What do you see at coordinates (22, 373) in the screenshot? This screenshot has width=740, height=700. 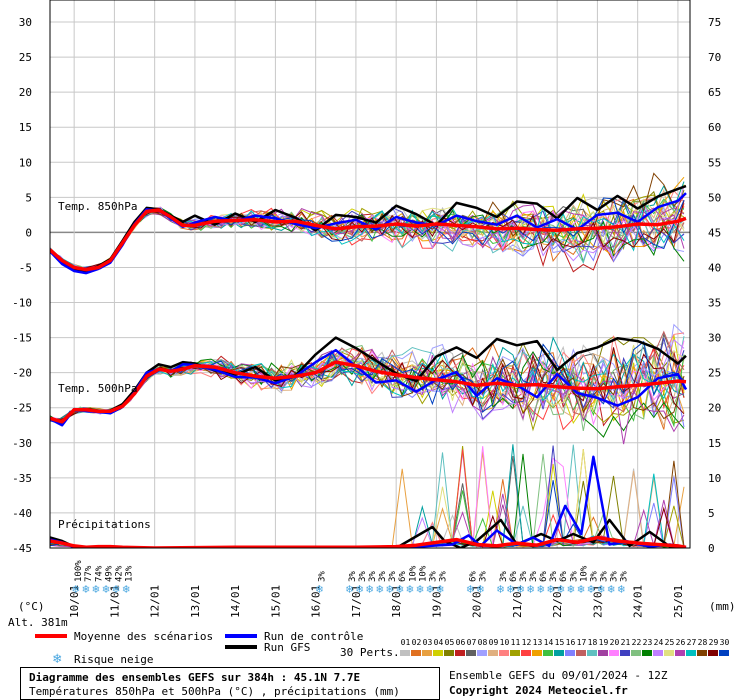 I see `left-tick-label: -20` at bounding box center [22, 373].